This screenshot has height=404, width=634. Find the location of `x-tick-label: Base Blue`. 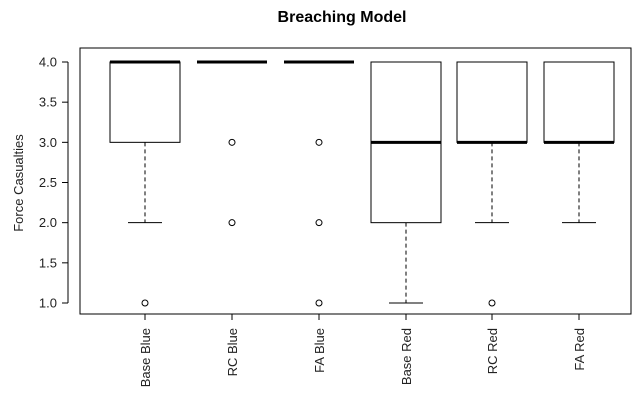

x-tick-label: Base Blue is located at coordinates (145, 357).